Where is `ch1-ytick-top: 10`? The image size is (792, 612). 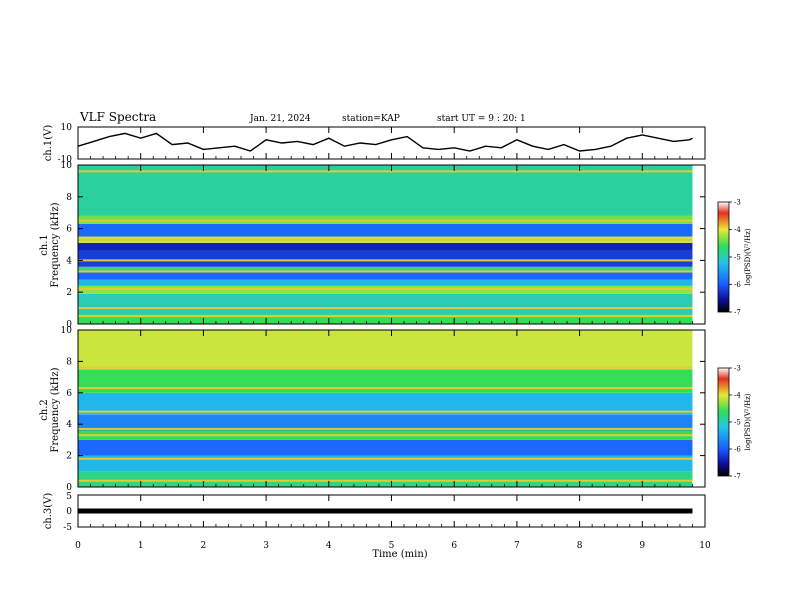
ch1-ytick-top: 10 is located at coordinates (67, 128).